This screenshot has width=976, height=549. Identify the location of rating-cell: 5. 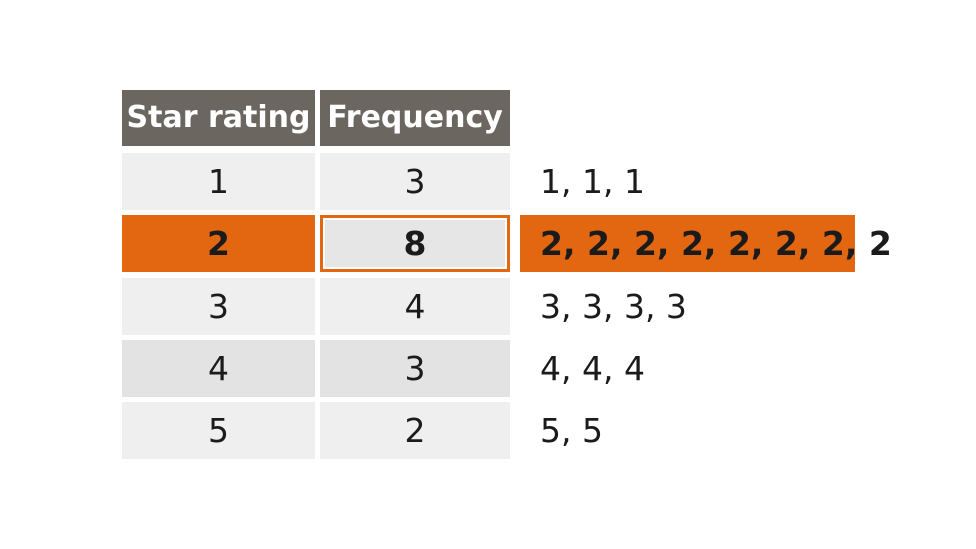
(218, 430).